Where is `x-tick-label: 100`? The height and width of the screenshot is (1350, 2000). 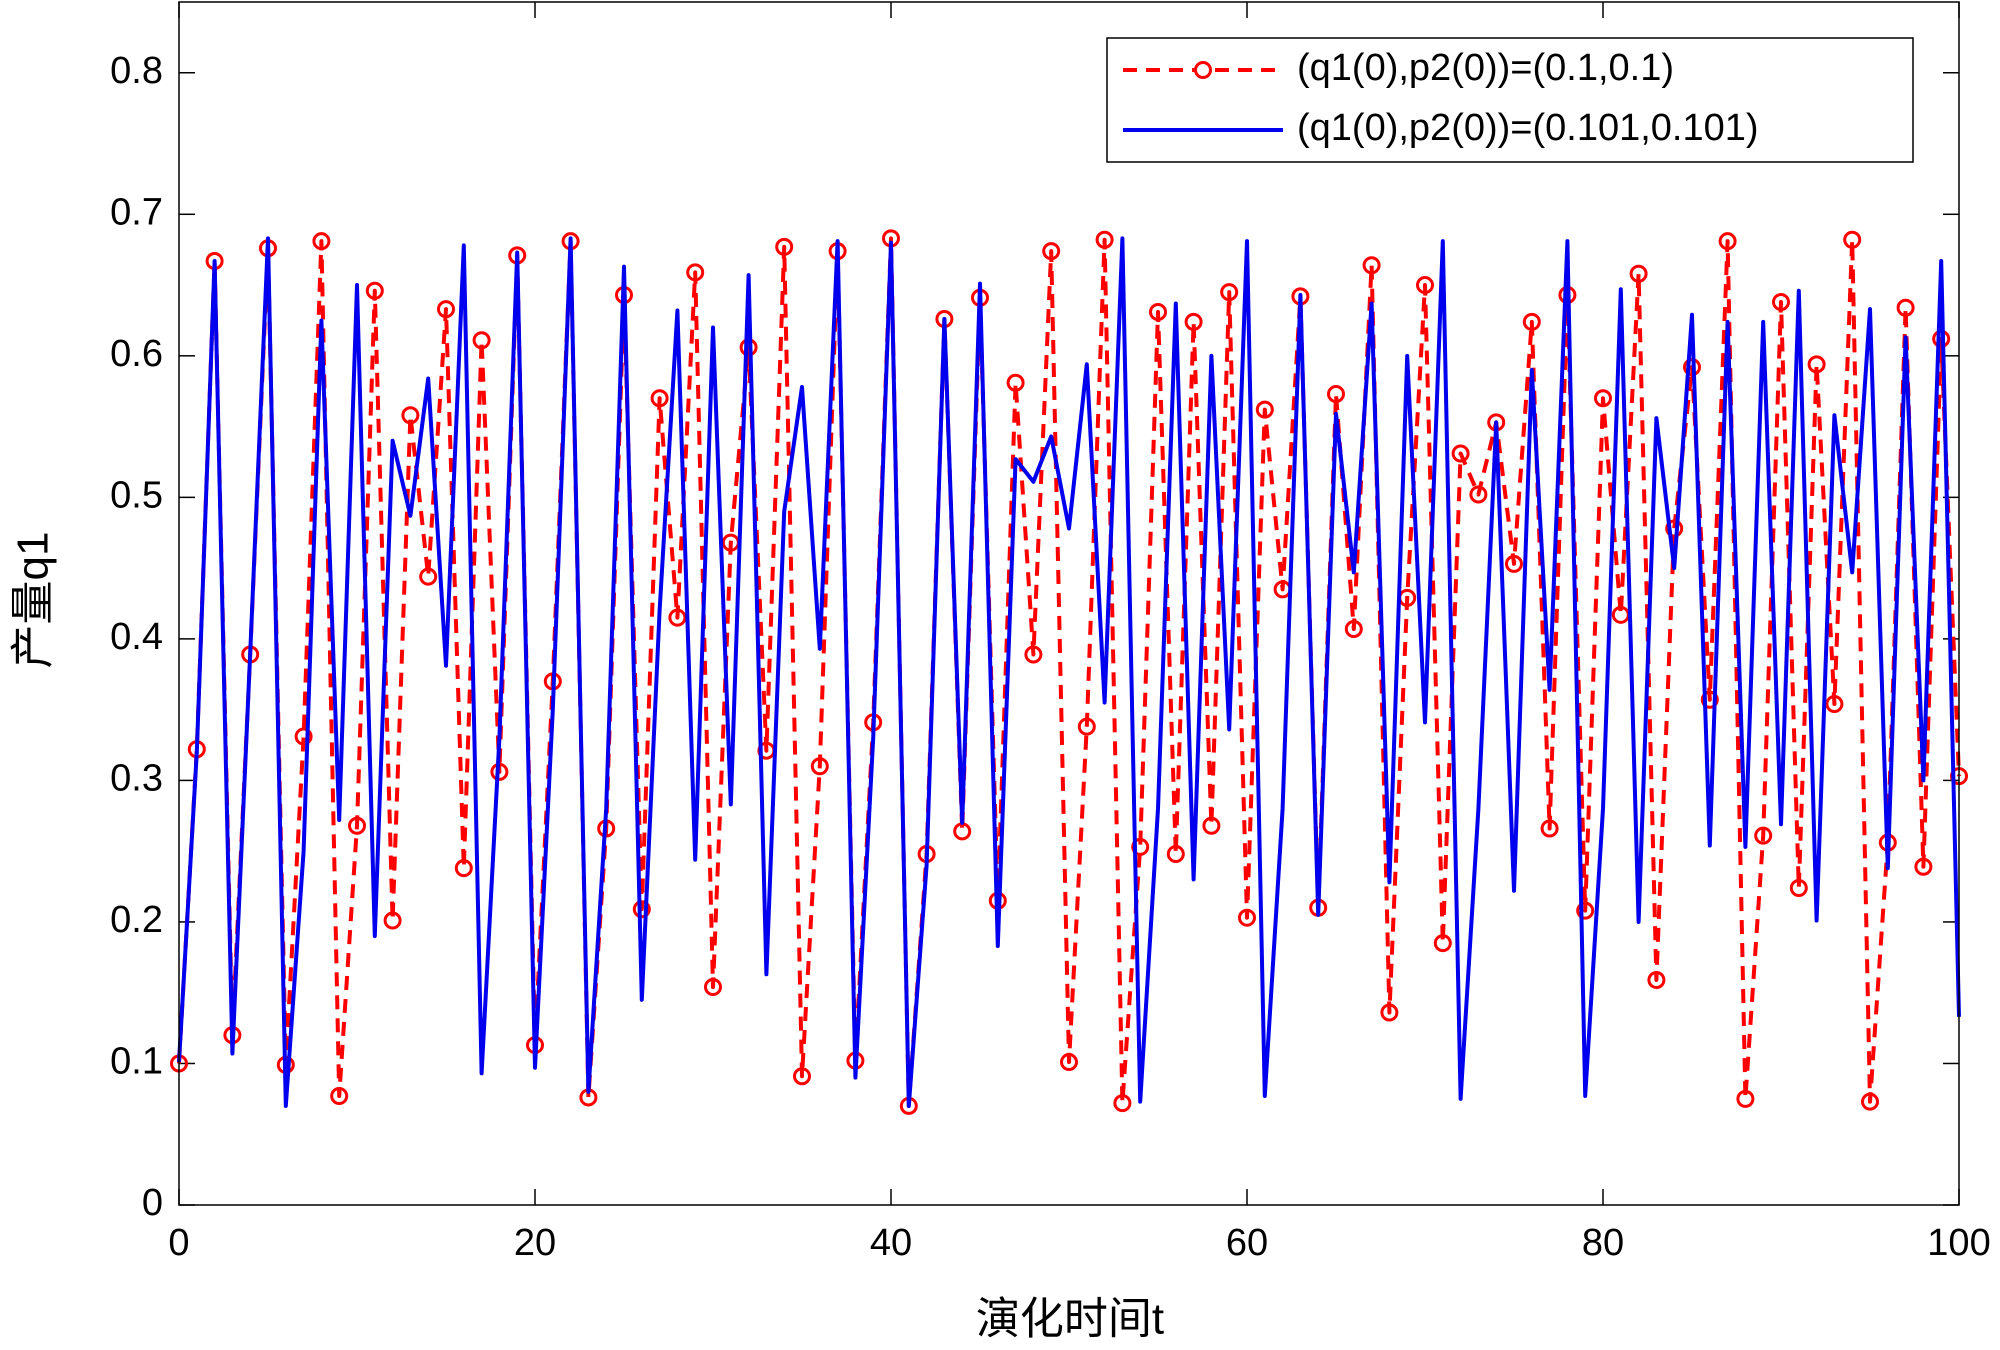 x-tick-label: 100 is located at coordinates (1958, 1243).